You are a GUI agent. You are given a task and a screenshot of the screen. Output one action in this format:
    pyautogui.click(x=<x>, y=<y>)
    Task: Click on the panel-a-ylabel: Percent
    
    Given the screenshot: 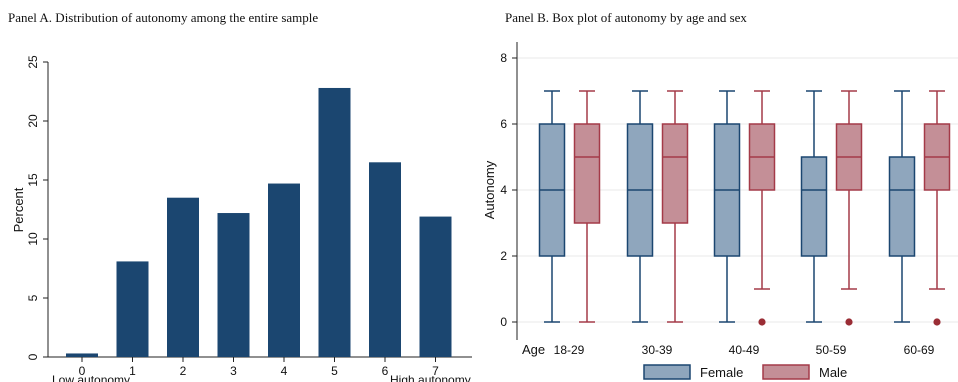 What is the action you would take?
    pyautogui.click(x=18, y=209)
    